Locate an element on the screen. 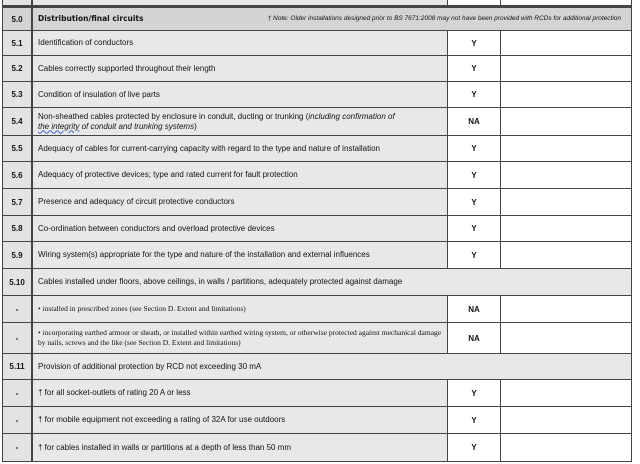 The height and width of the screenshot is (464, 640). item-number: 5.1 is located at coordinates (17, 43).